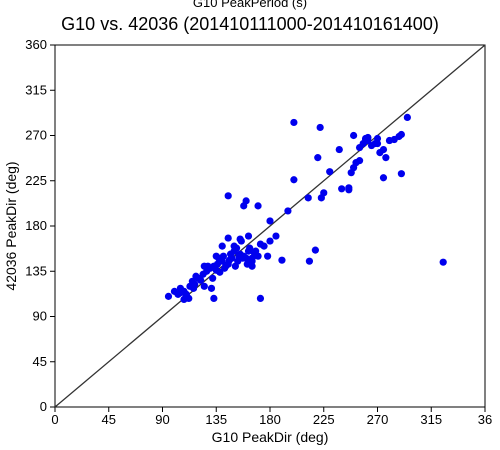 This screenshot has height=450, width=500. Describe the element at coordinates (162, 419) in the screenshot. I see `x-tick-label: 90` at that location.